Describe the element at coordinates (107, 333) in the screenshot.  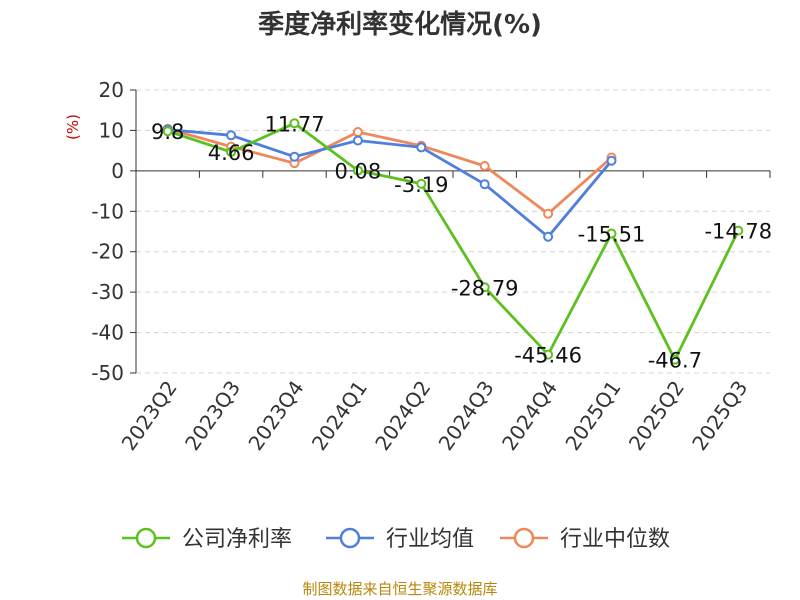
I see `y-tick-label: -40` at that location.